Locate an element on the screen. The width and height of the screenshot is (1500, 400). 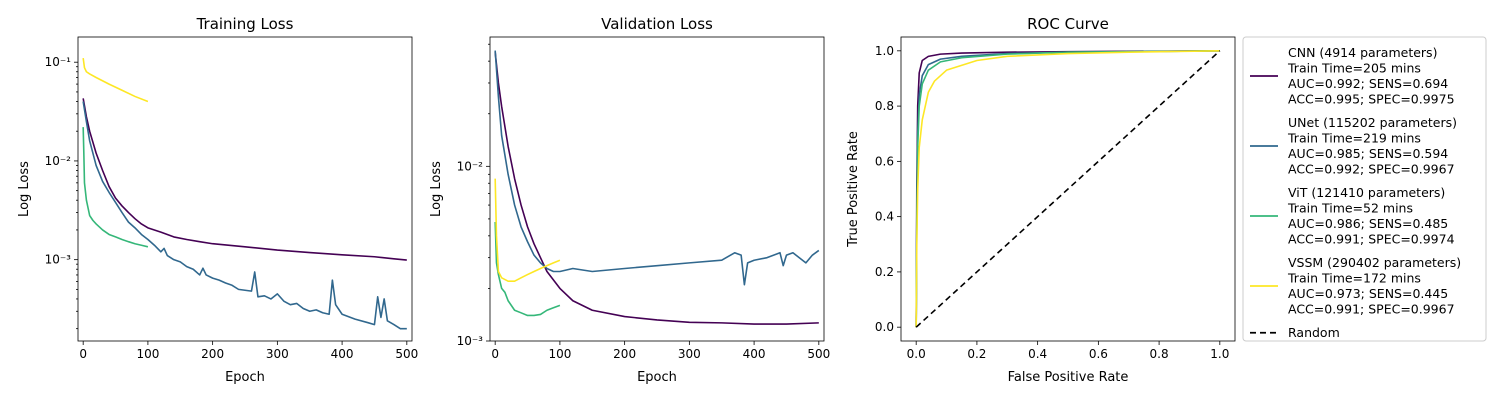
legend-text: ACC=0.991; SPEC=0.9967 is located at coordinates (1371, 309).